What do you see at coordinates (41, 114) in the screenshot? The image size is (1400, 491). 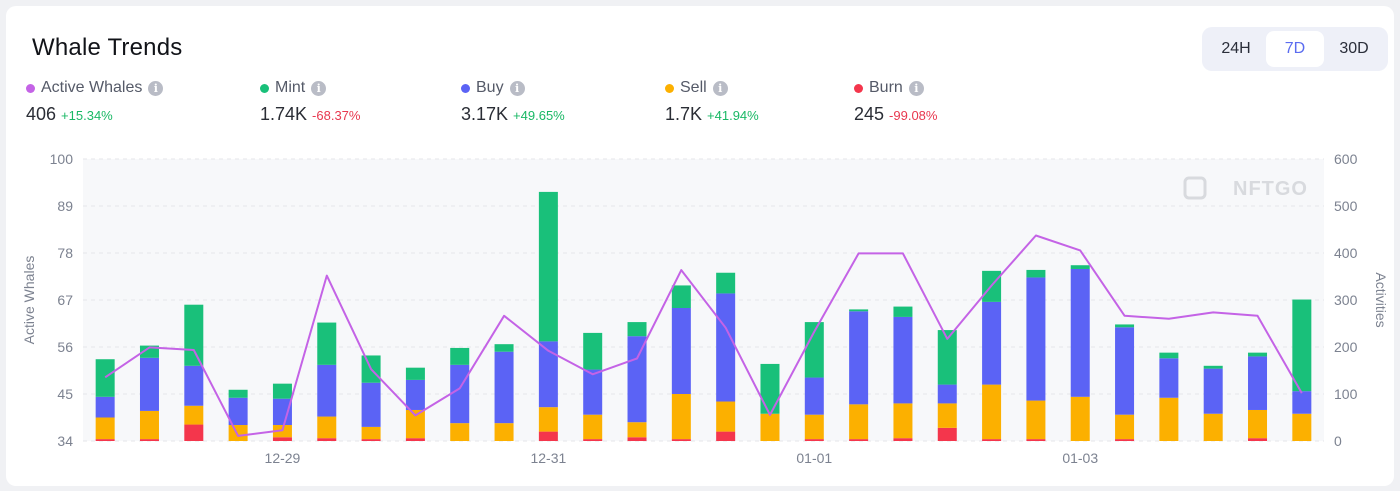 I see `metric-value: 406` at bounding box center [41, 114].